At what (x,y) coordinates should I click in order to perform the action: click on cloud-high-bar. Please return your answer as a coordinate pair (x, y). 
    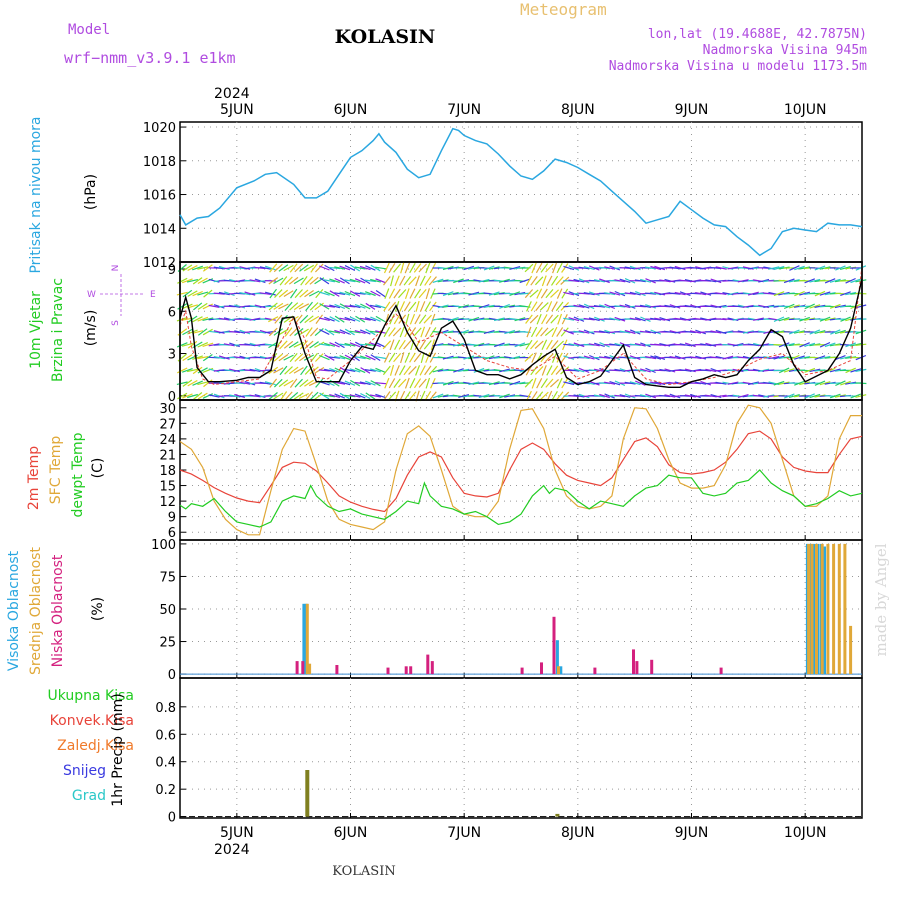
    Looking at the image, I should click on (824, 610).